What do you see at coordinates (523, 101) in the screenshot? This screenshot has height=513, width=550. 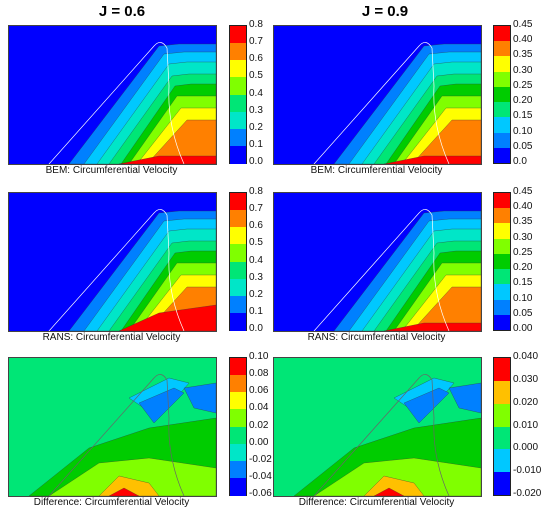 I see `colorbar-tick-label: 0.20` at bounding box center [523, 101].